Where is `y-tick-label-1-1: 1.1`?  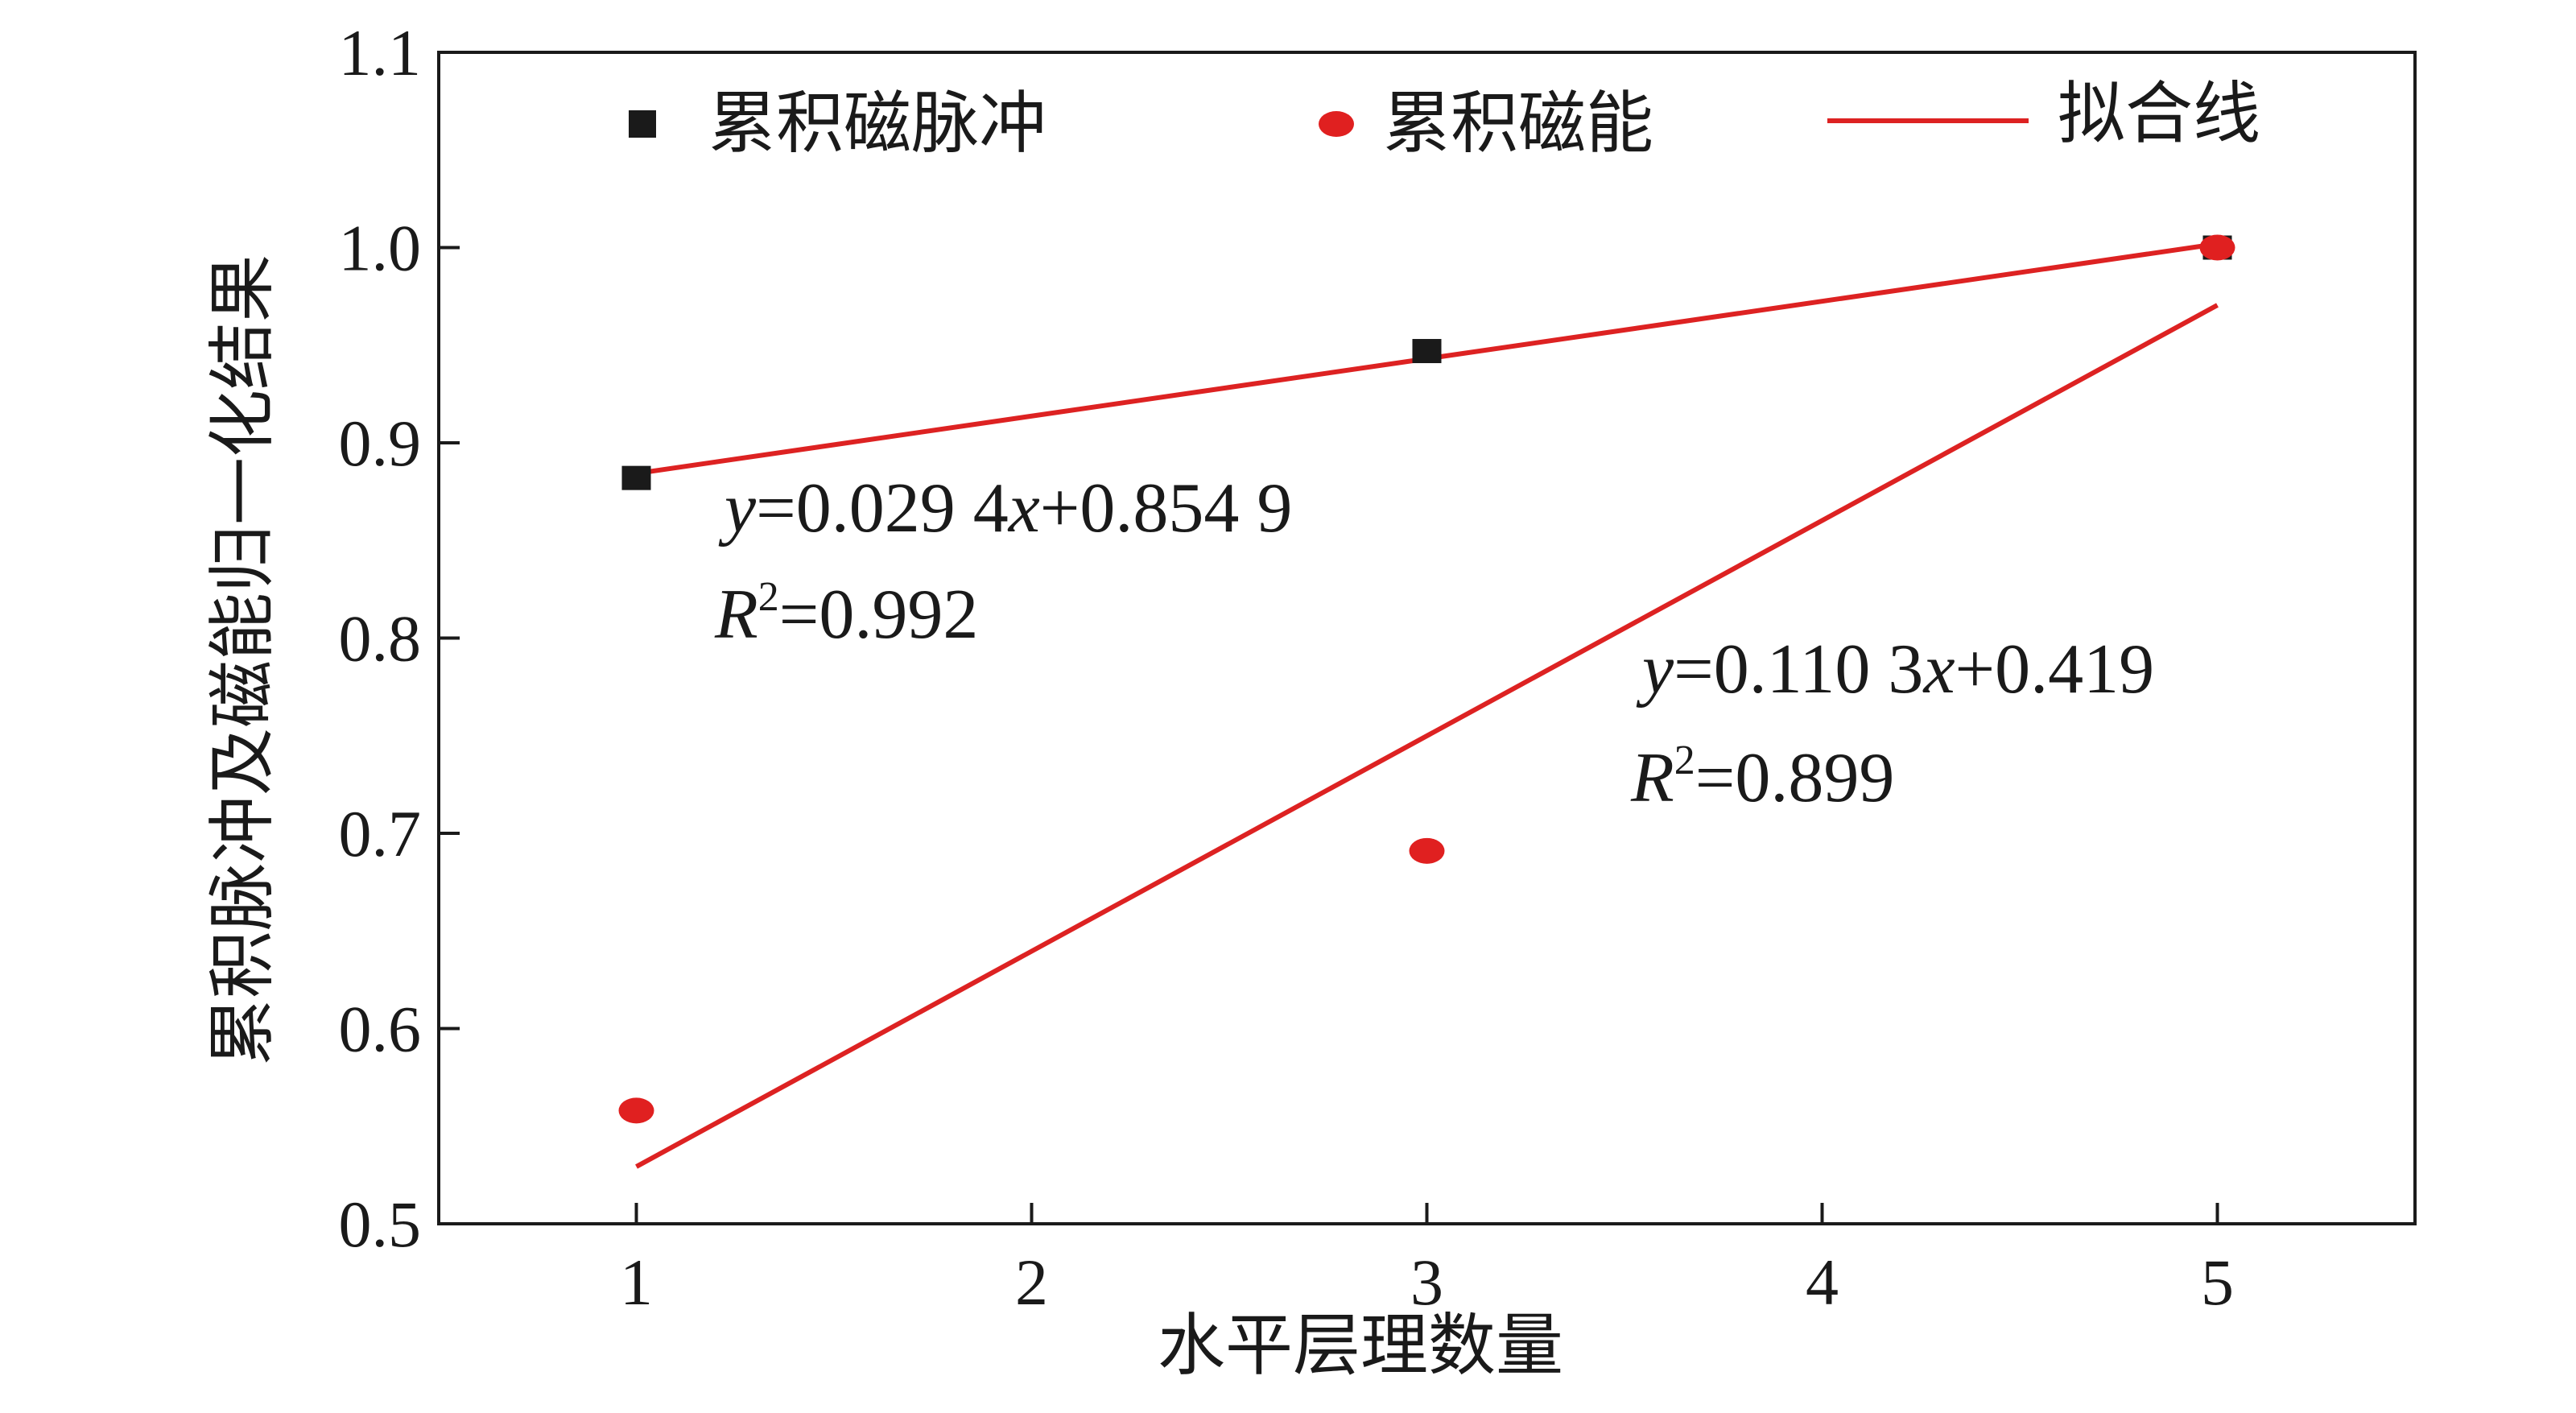
y-tick-label-1-1: 1.1 is located at coordinates (380, 52).